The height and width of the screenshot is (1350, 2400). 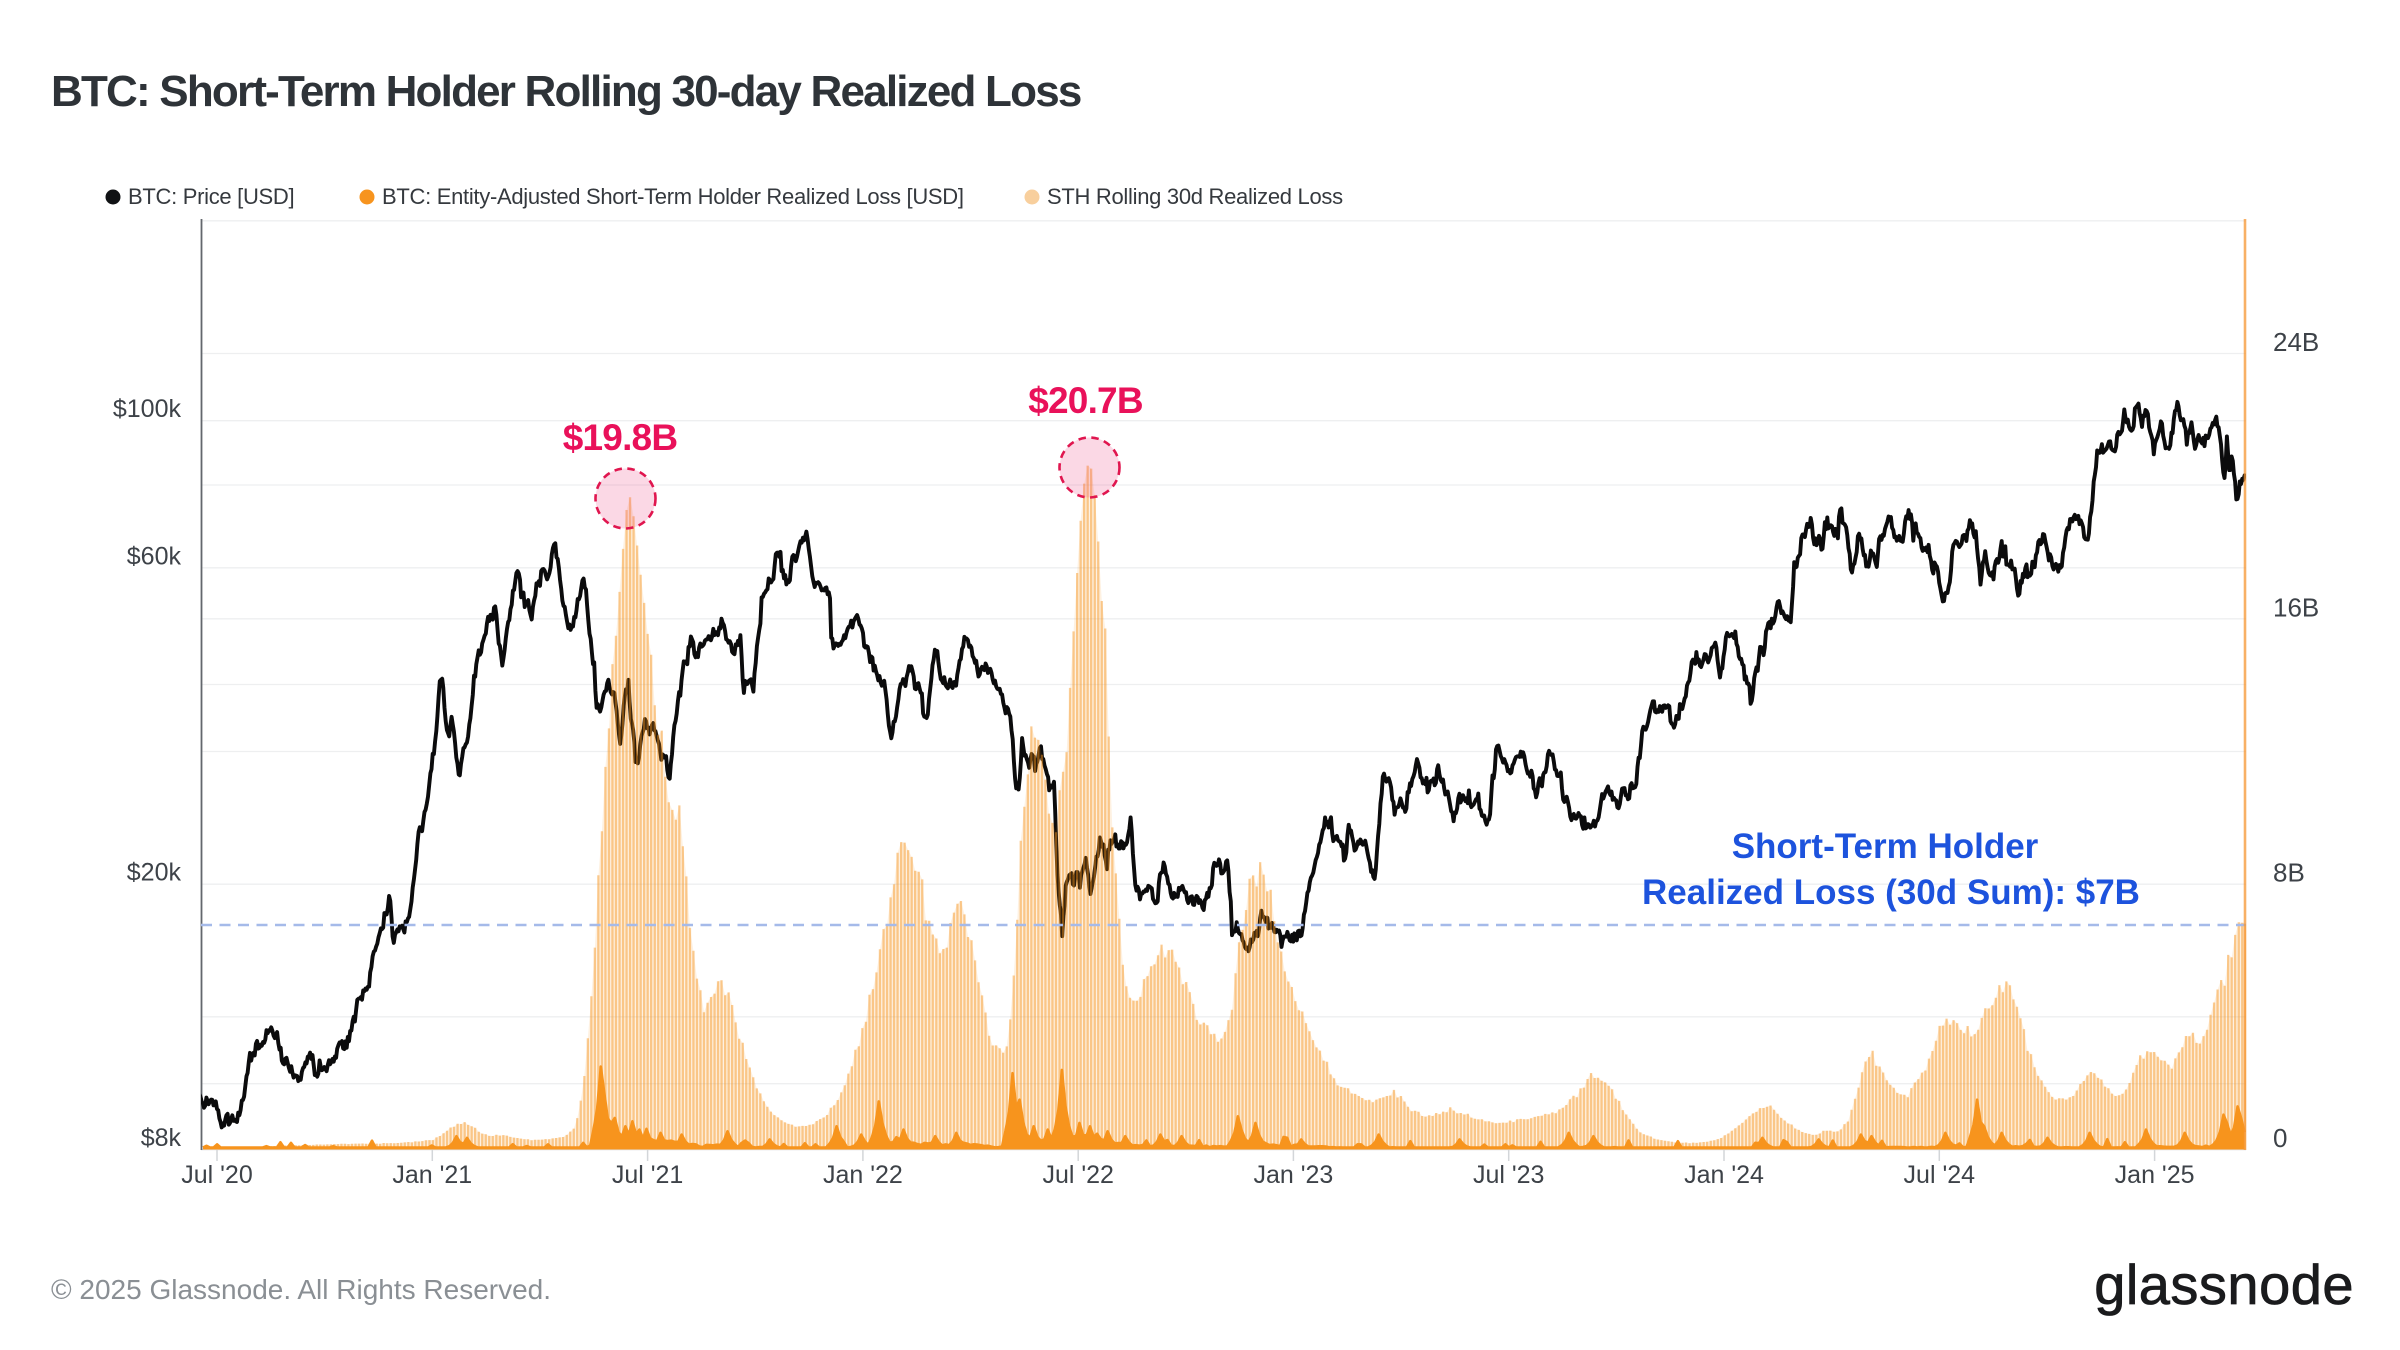 What do you see at coordinates (647, 1175) in the screenshot?
I see `svg-text: Jul '21` at bounding box center [647, 1175].